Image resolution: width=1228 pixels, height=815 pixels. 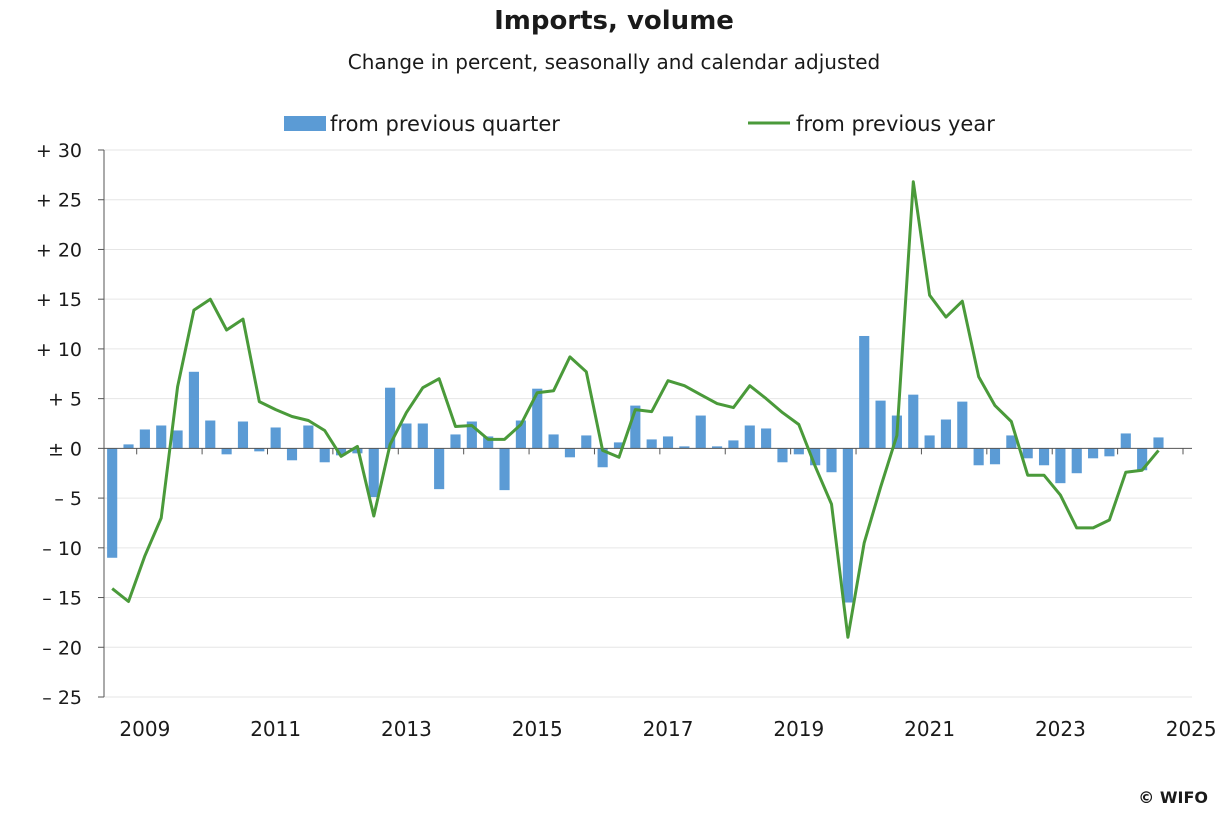 I want to click on x-tick-label: 2015, so click(x=537, y=729).